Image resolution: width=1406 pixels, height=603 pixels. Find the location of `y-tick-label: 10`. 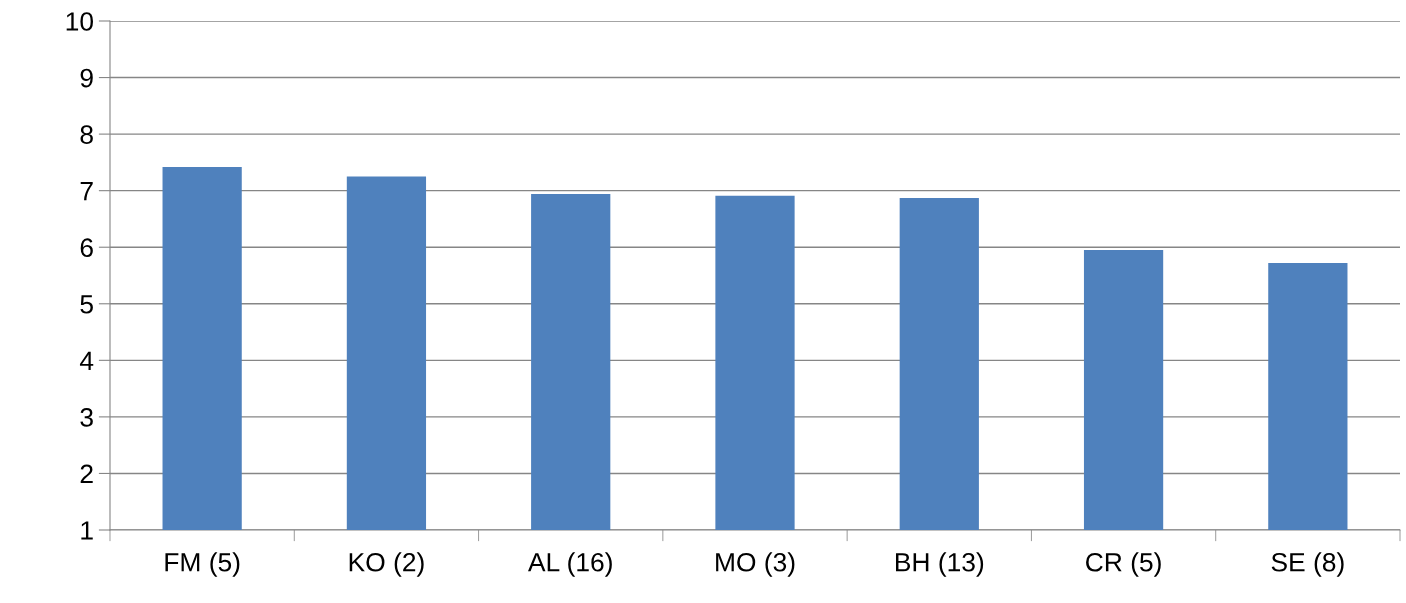

y-tick-label: 10 is located at coordinates (79, 21).